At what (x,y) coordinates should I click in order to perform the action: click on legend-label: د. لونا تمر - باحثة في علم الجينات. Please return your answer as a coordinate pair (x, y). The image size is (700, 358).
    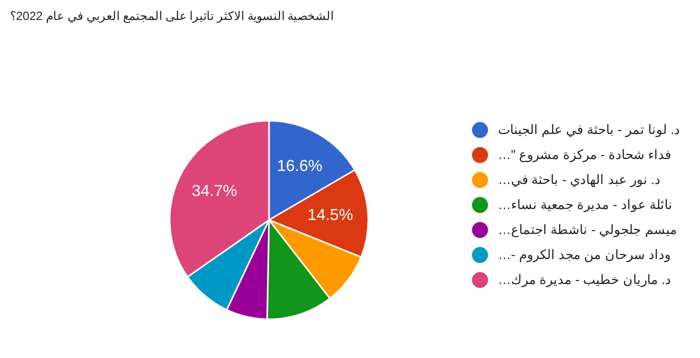
    Looking at the image, I should click on (590, 130).